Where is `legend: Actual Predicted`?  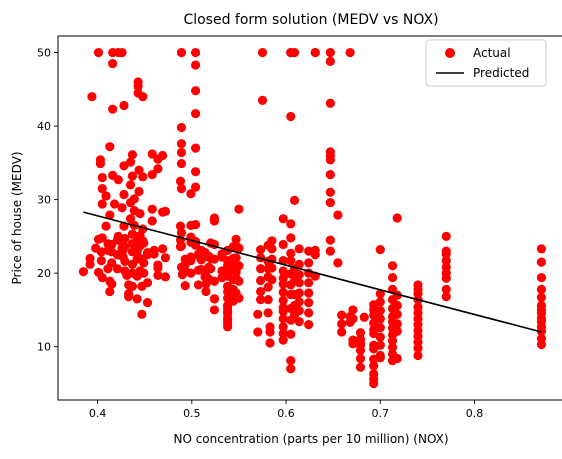
legend: Actual Predicted is located at coordinates (486, 63).